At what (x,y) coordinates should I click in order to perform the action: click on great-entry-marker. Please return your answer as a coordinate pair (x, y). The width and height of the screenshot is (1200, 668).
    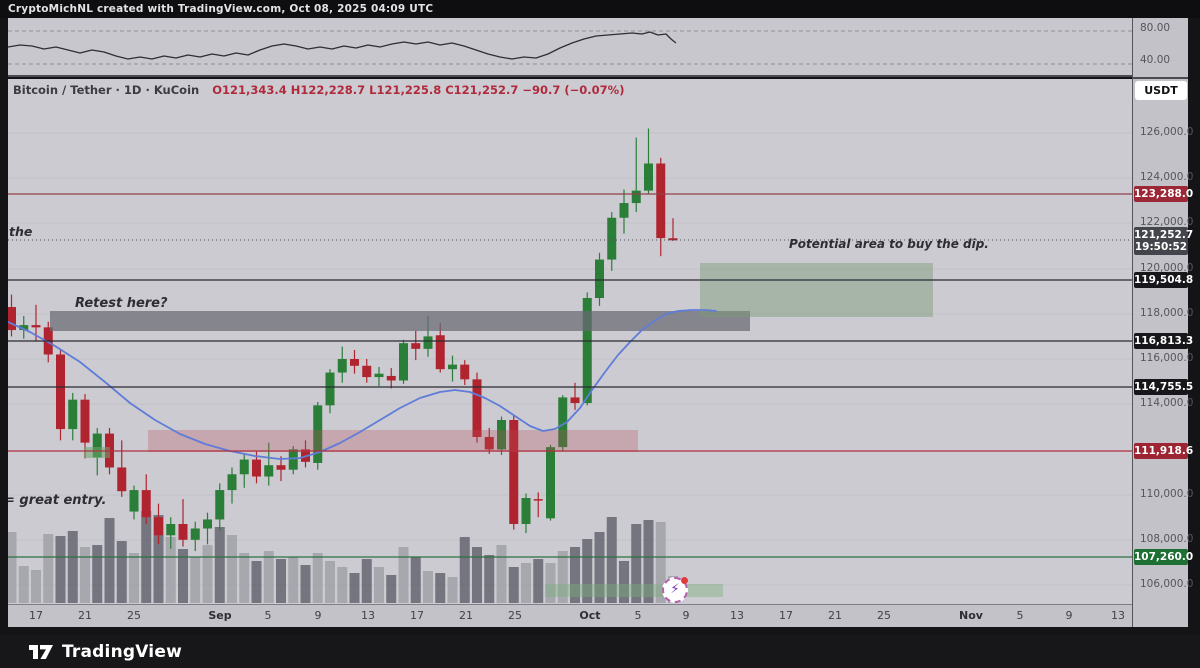
    Looking at the image, I should click on (97, 452).